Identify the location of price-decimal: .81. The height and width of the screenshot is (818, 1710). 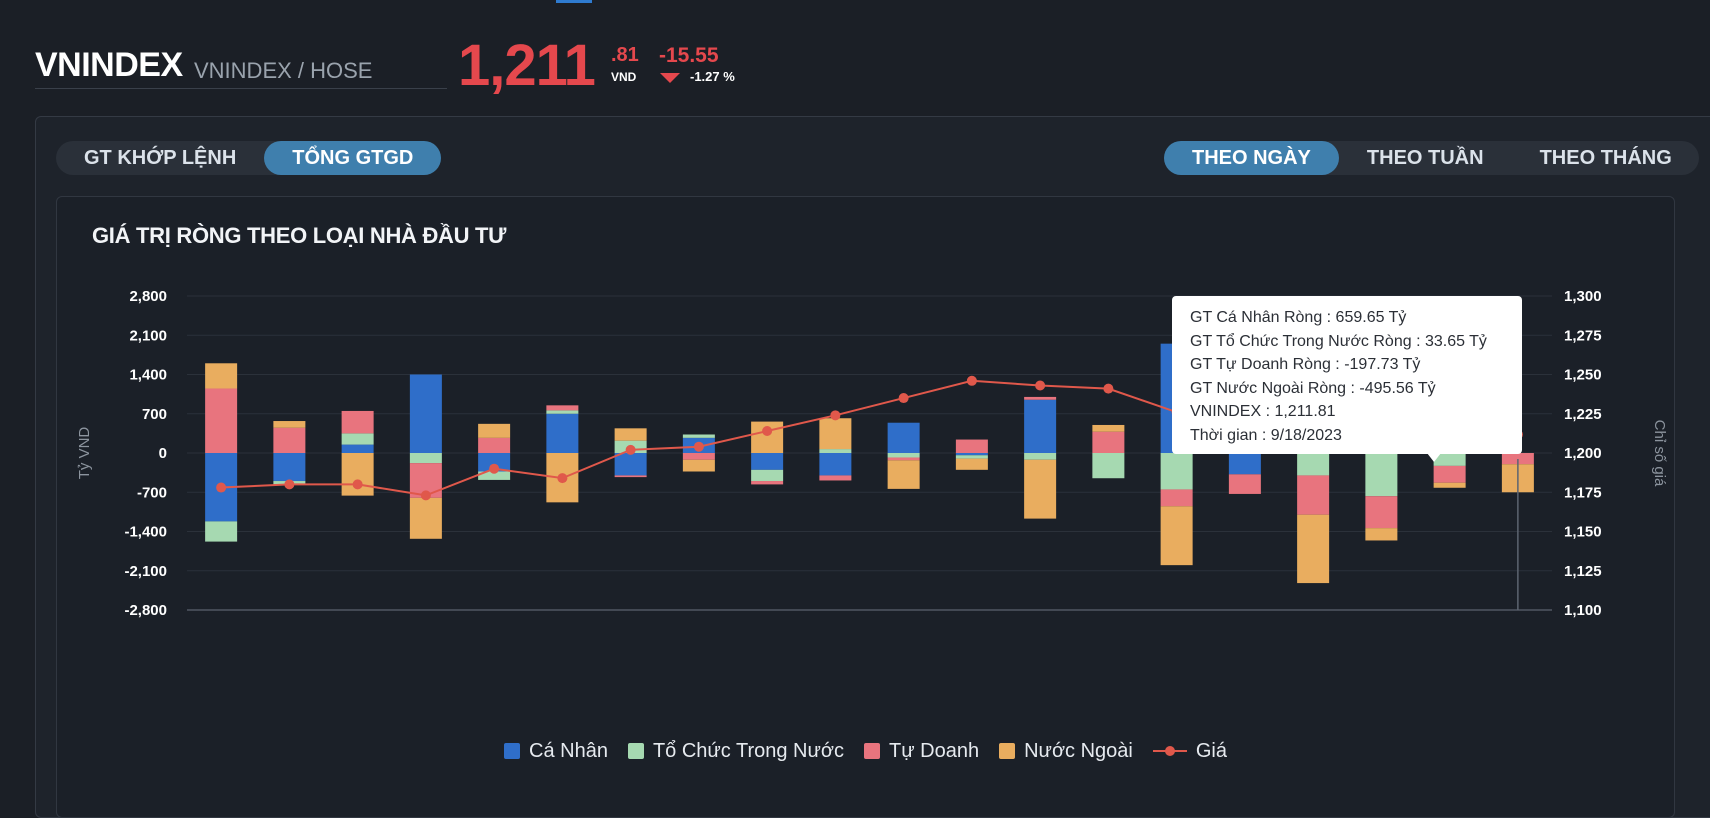
(625, 55).